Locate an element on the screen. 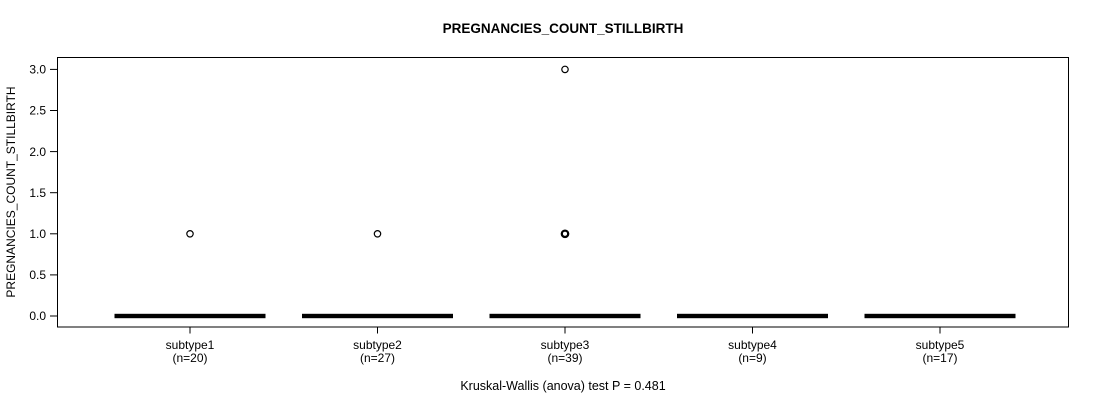 The height and width of the screenshot is (400, 1100). y-tick-label: 2.5 is located at coordinates (37, 111).